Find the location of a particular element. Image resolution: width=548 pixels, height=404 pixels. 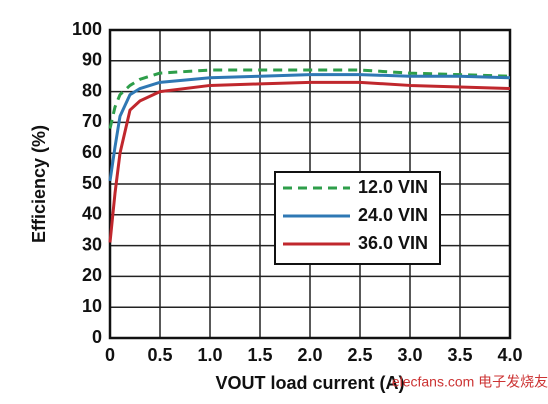

x-tick-label: 4.0 is located at coordinates (509, 355).